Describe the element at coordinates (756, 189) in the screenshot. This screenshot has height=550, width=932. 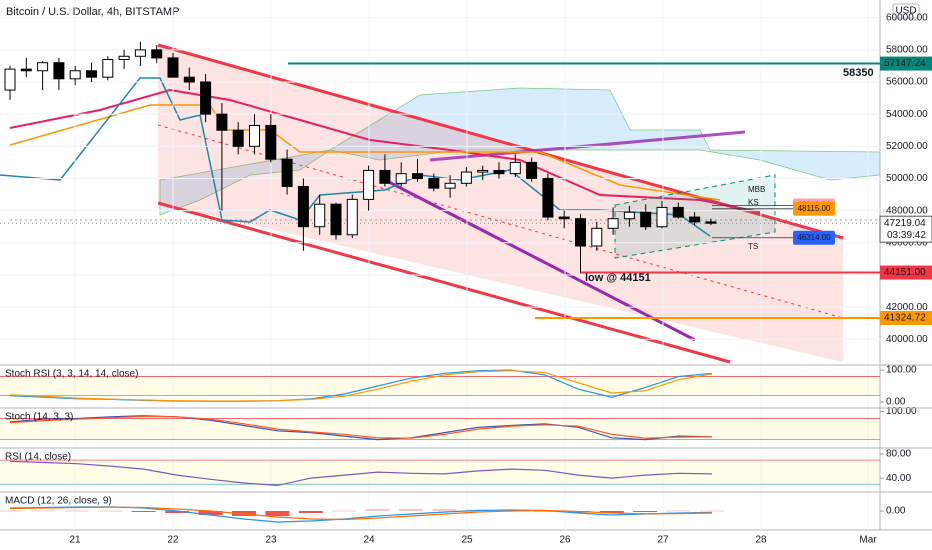
I see `annotation: MBB` at that location.